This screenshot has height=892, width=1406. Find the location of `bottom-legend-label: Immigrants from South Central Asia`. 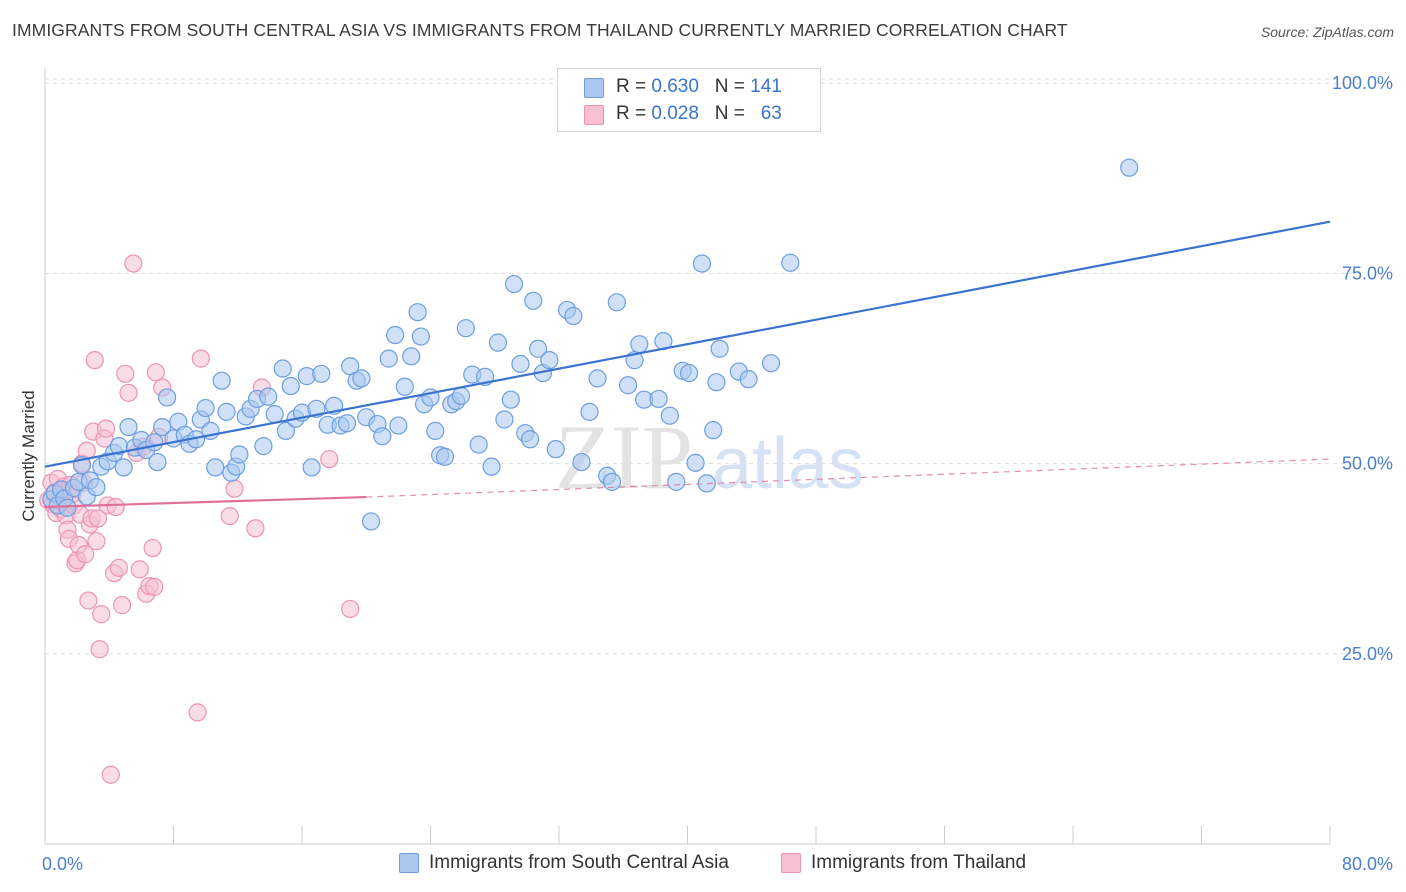

bottom-legend-label: Immigrants from South Central Asia is located at coordinates (579, 862).